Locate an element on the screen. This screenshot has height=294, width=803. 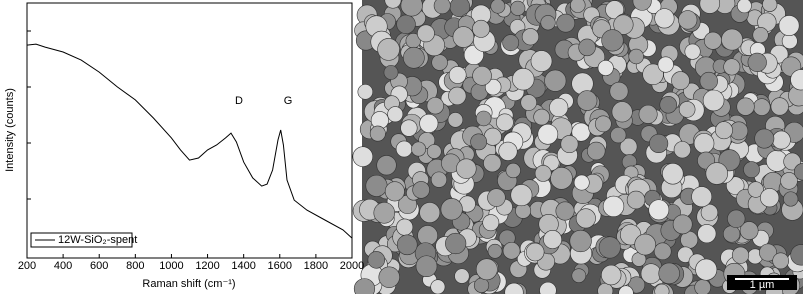
scale-bar-label: 1 µm is located at coordinates (762, 285).